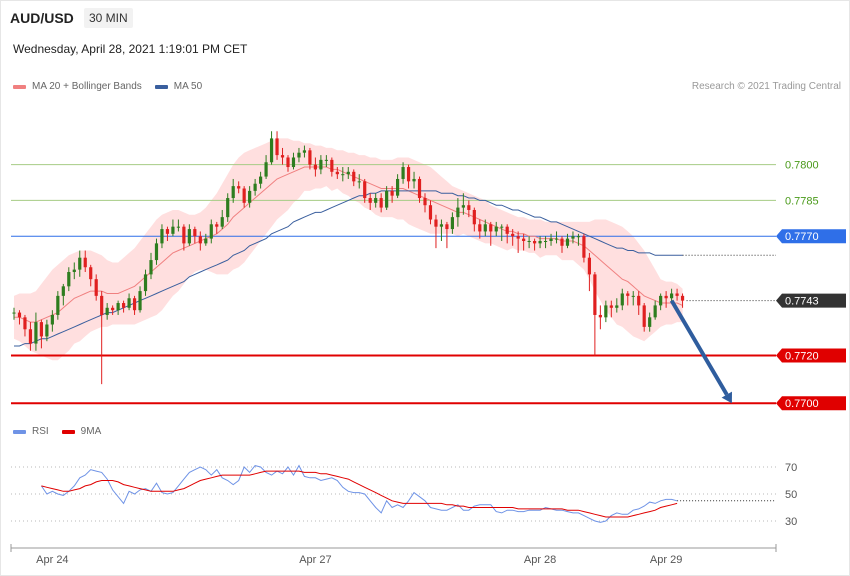 Image resolution: width=850 pixels, height=576 pixels. What do you see at coordinates (40, 431) in the screenshot?
I see `rsi-legend-label: RSI` at bounding box center [40, 431].